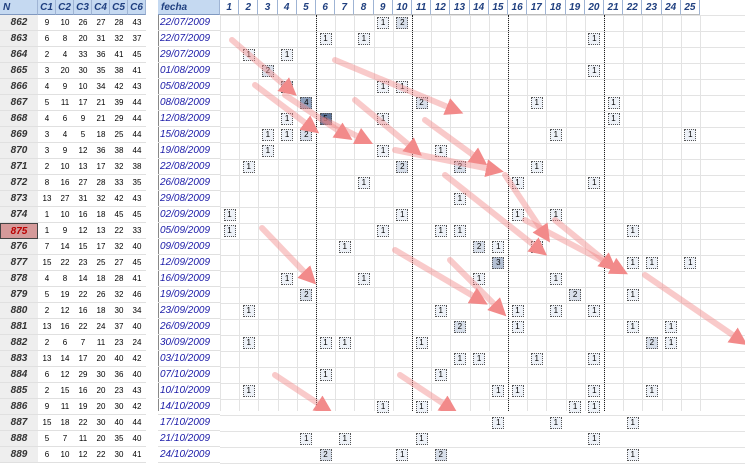 The height and width of the screenshot is (464, 745). What do you see at coordinates (189, 231) in the screenshot?
I see `row-date: 05/09/2009` at bounding box center [189, 231].